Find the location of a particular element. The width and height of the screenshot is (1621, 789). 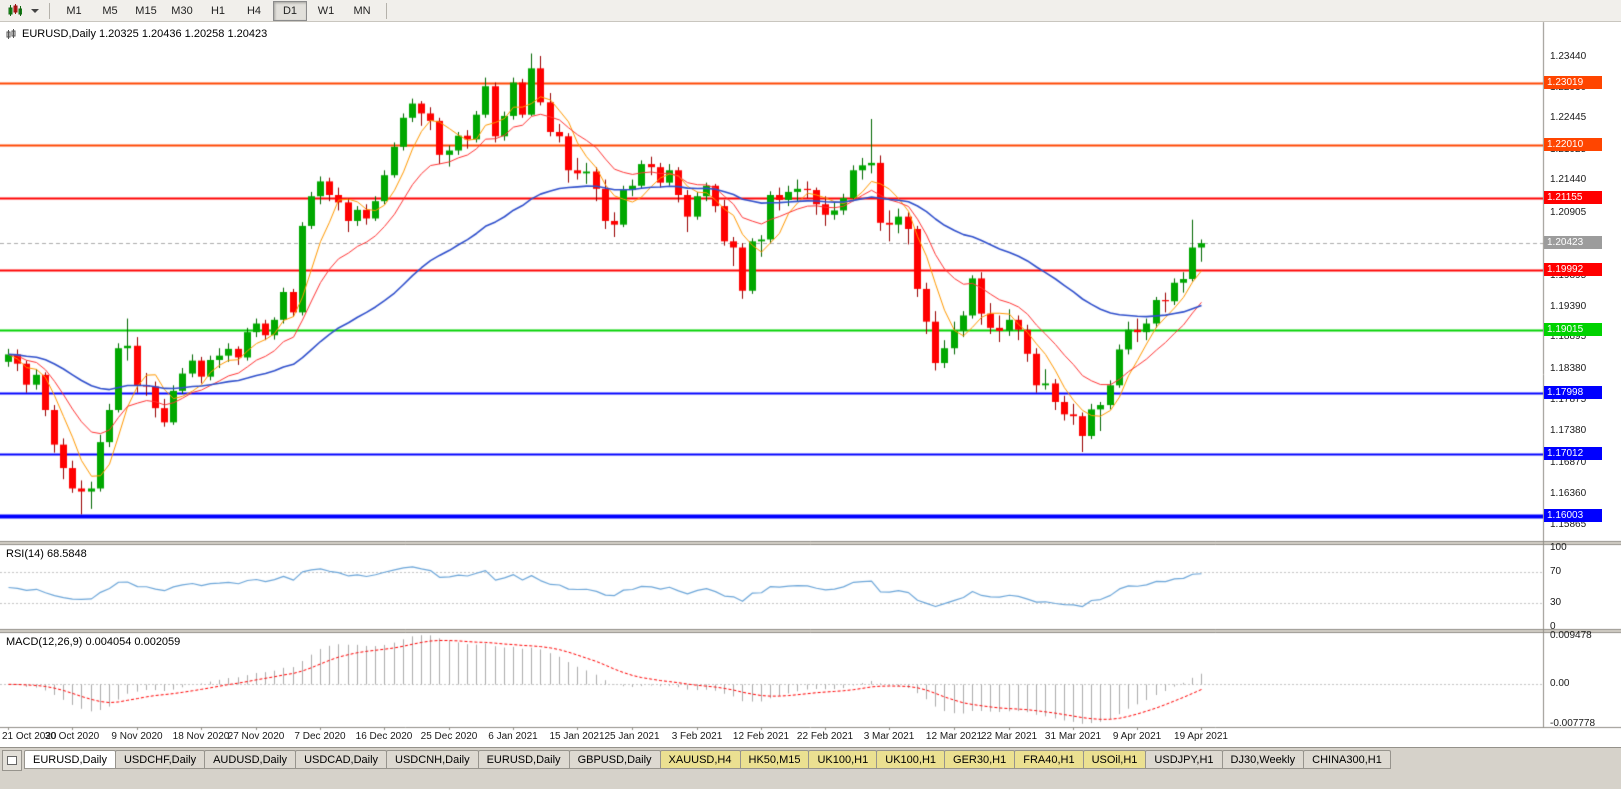

date-label: 22 Mar 2021 is located at coordinates (1009, 736).